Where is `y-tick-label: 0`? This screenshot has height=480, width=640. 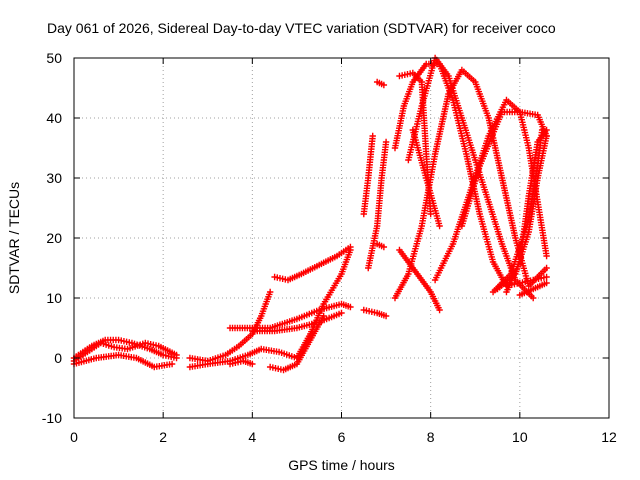
y-tick-label: 0 is located at coordinates (58, 358).